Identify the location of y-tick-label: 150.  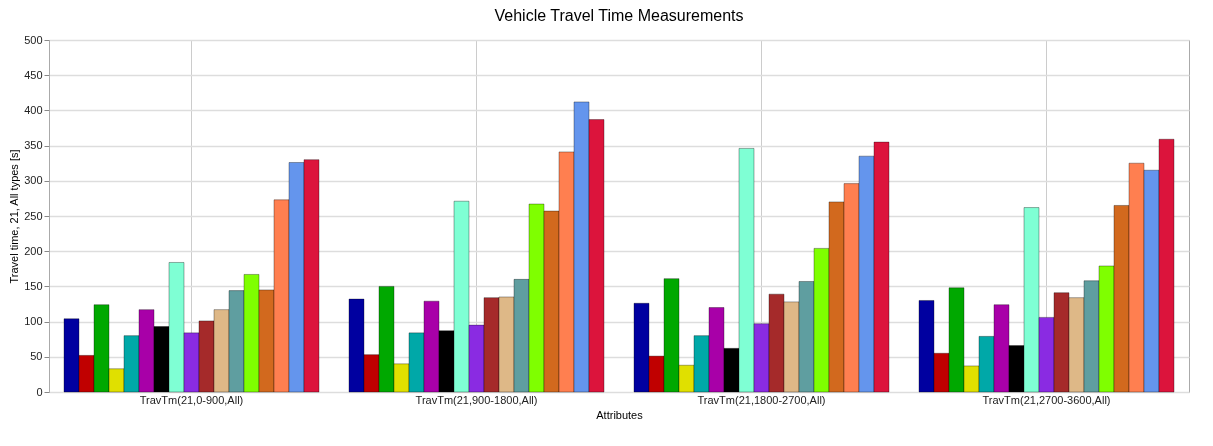
(33, 285).